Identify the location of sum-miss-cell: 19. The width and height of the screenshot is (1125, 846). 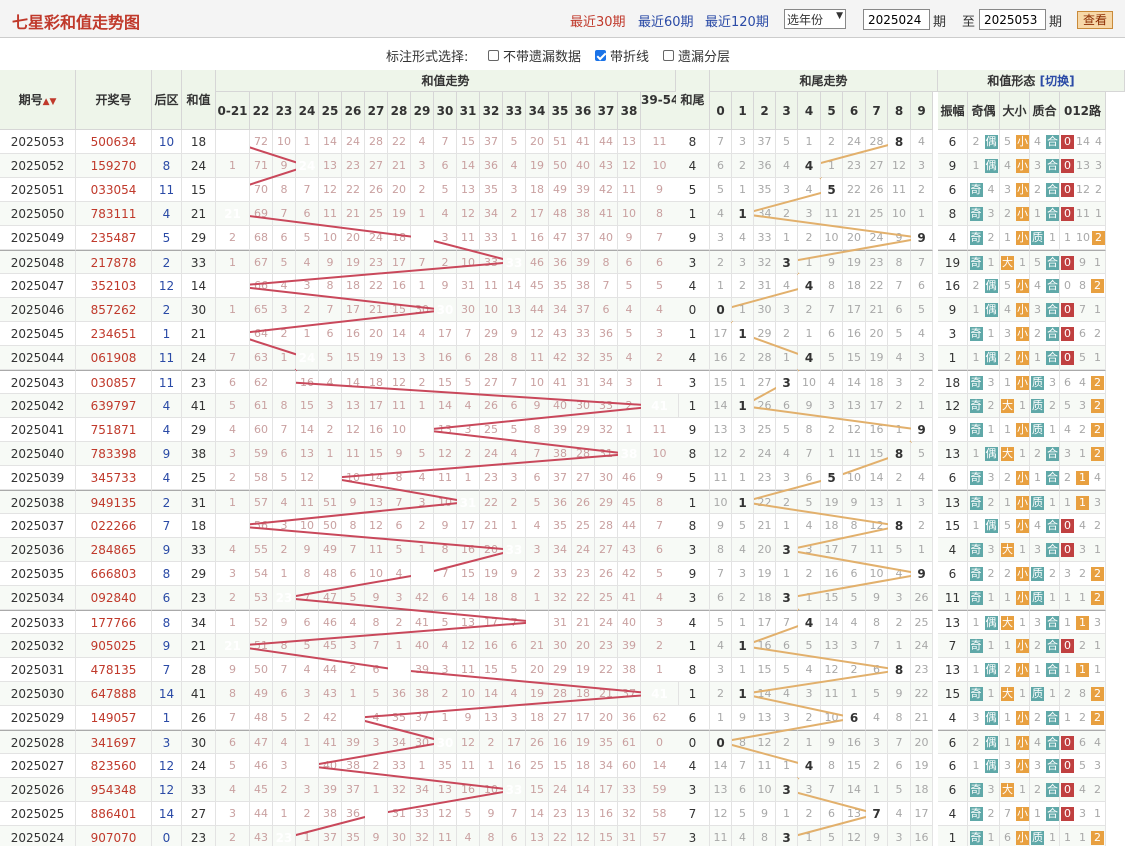
(583, 742).